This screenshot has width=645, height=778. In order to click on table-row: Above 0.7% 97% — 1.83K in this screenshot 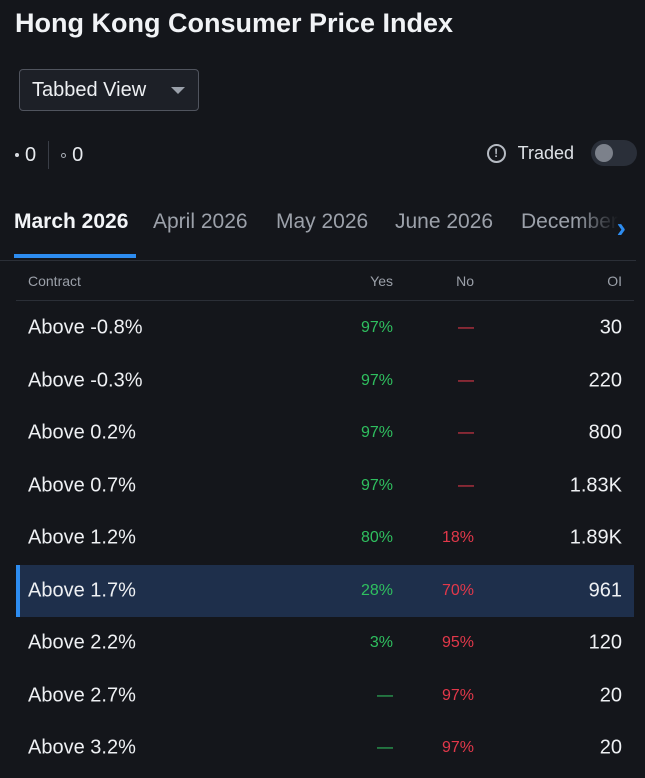, I will do `click(325, 486)`.